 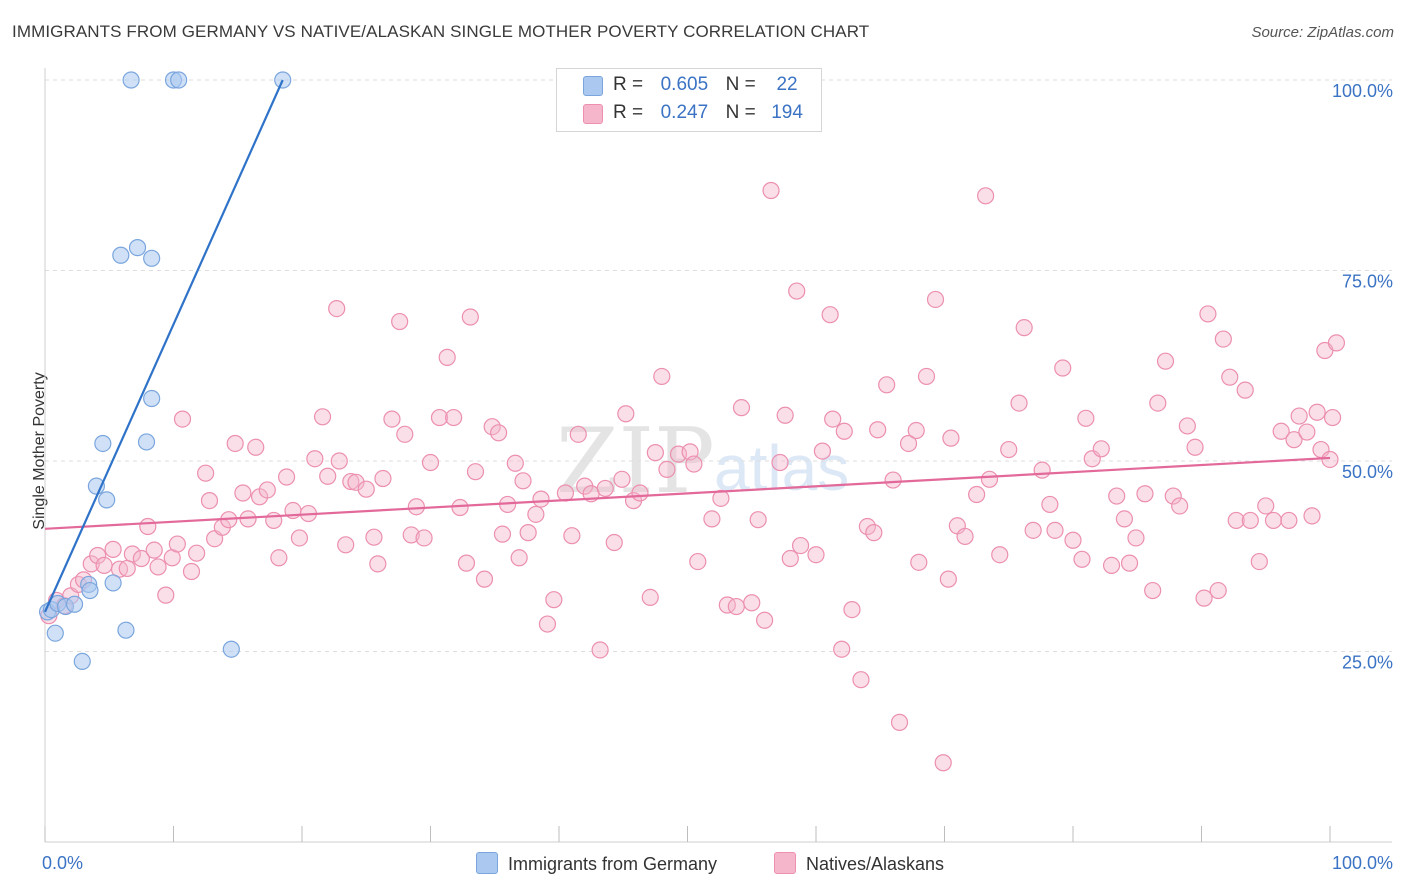 I want to click on y-tick-label: 100.0%, so click(x=1362, y=91).